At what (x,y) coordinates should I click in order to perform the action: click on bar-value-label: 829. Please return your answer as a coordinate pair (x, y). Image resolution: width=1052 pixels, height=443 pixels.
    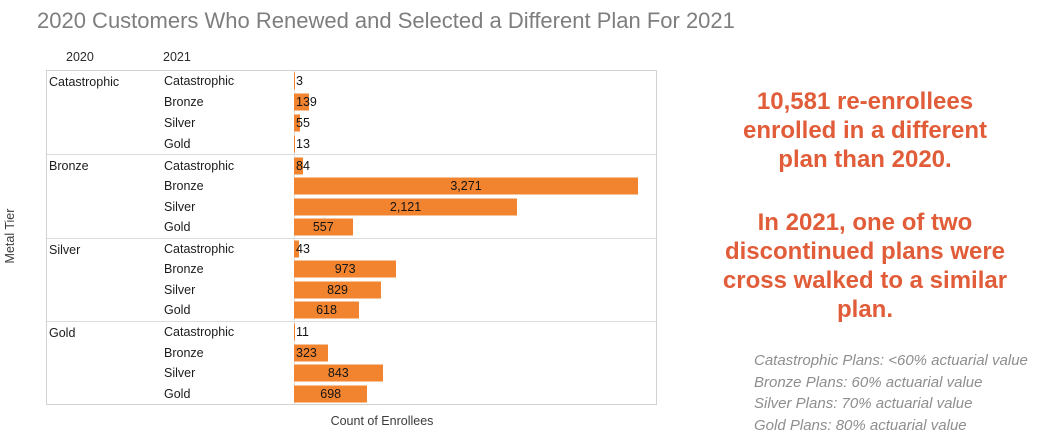
    Looking at the image, I should click on (338, 289).